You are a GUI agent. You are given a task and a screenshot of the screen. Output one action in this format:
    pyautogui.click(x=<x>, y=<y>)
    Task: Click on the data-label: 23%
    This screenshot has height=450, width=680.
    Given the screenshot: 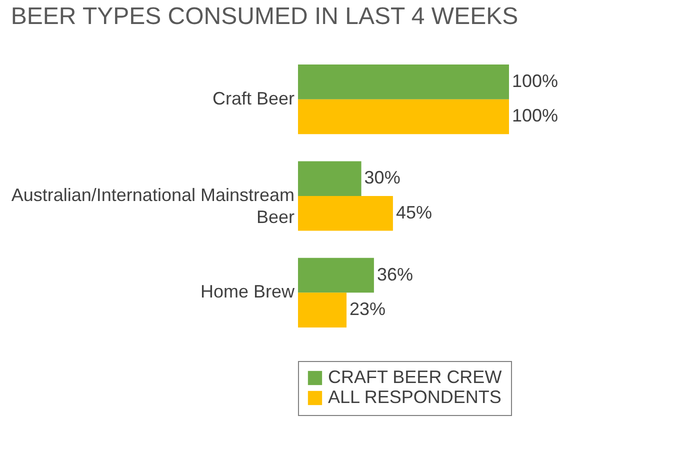 What is the action you would take?
    pyautogui.click(x=368, y=309)
    